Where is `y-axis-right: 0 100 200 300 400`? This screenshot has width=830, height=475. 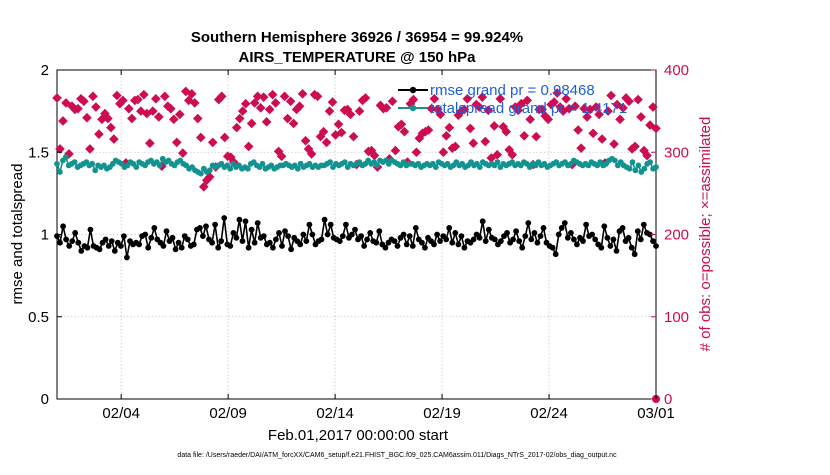 y-axis-right: 0 100 200 300 400 is located at coordinates (670, 235).